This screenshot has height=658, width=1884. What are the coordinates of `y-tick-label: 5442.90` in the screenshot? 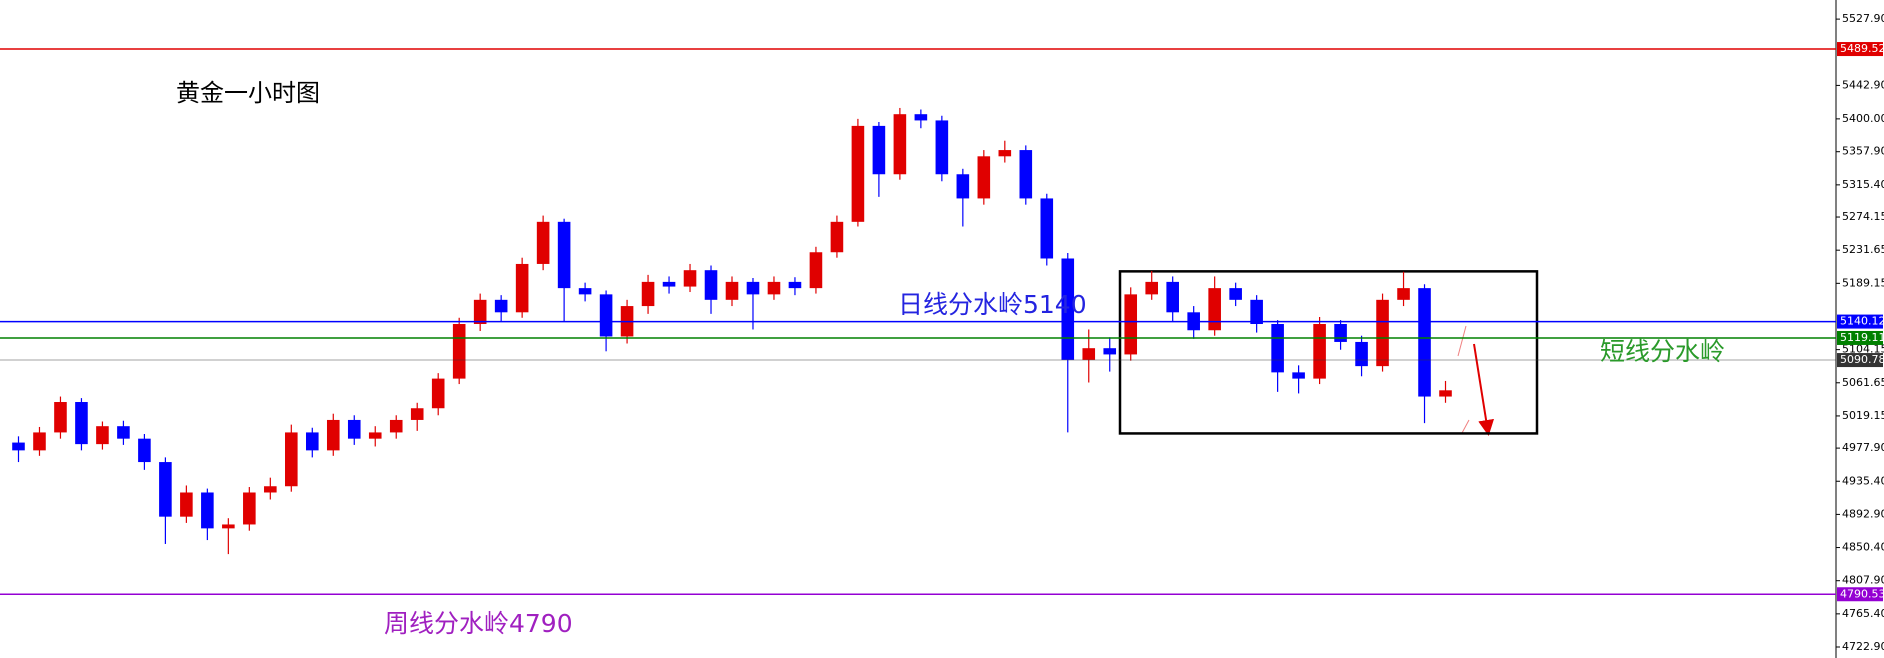 It's located at (1863, 84).